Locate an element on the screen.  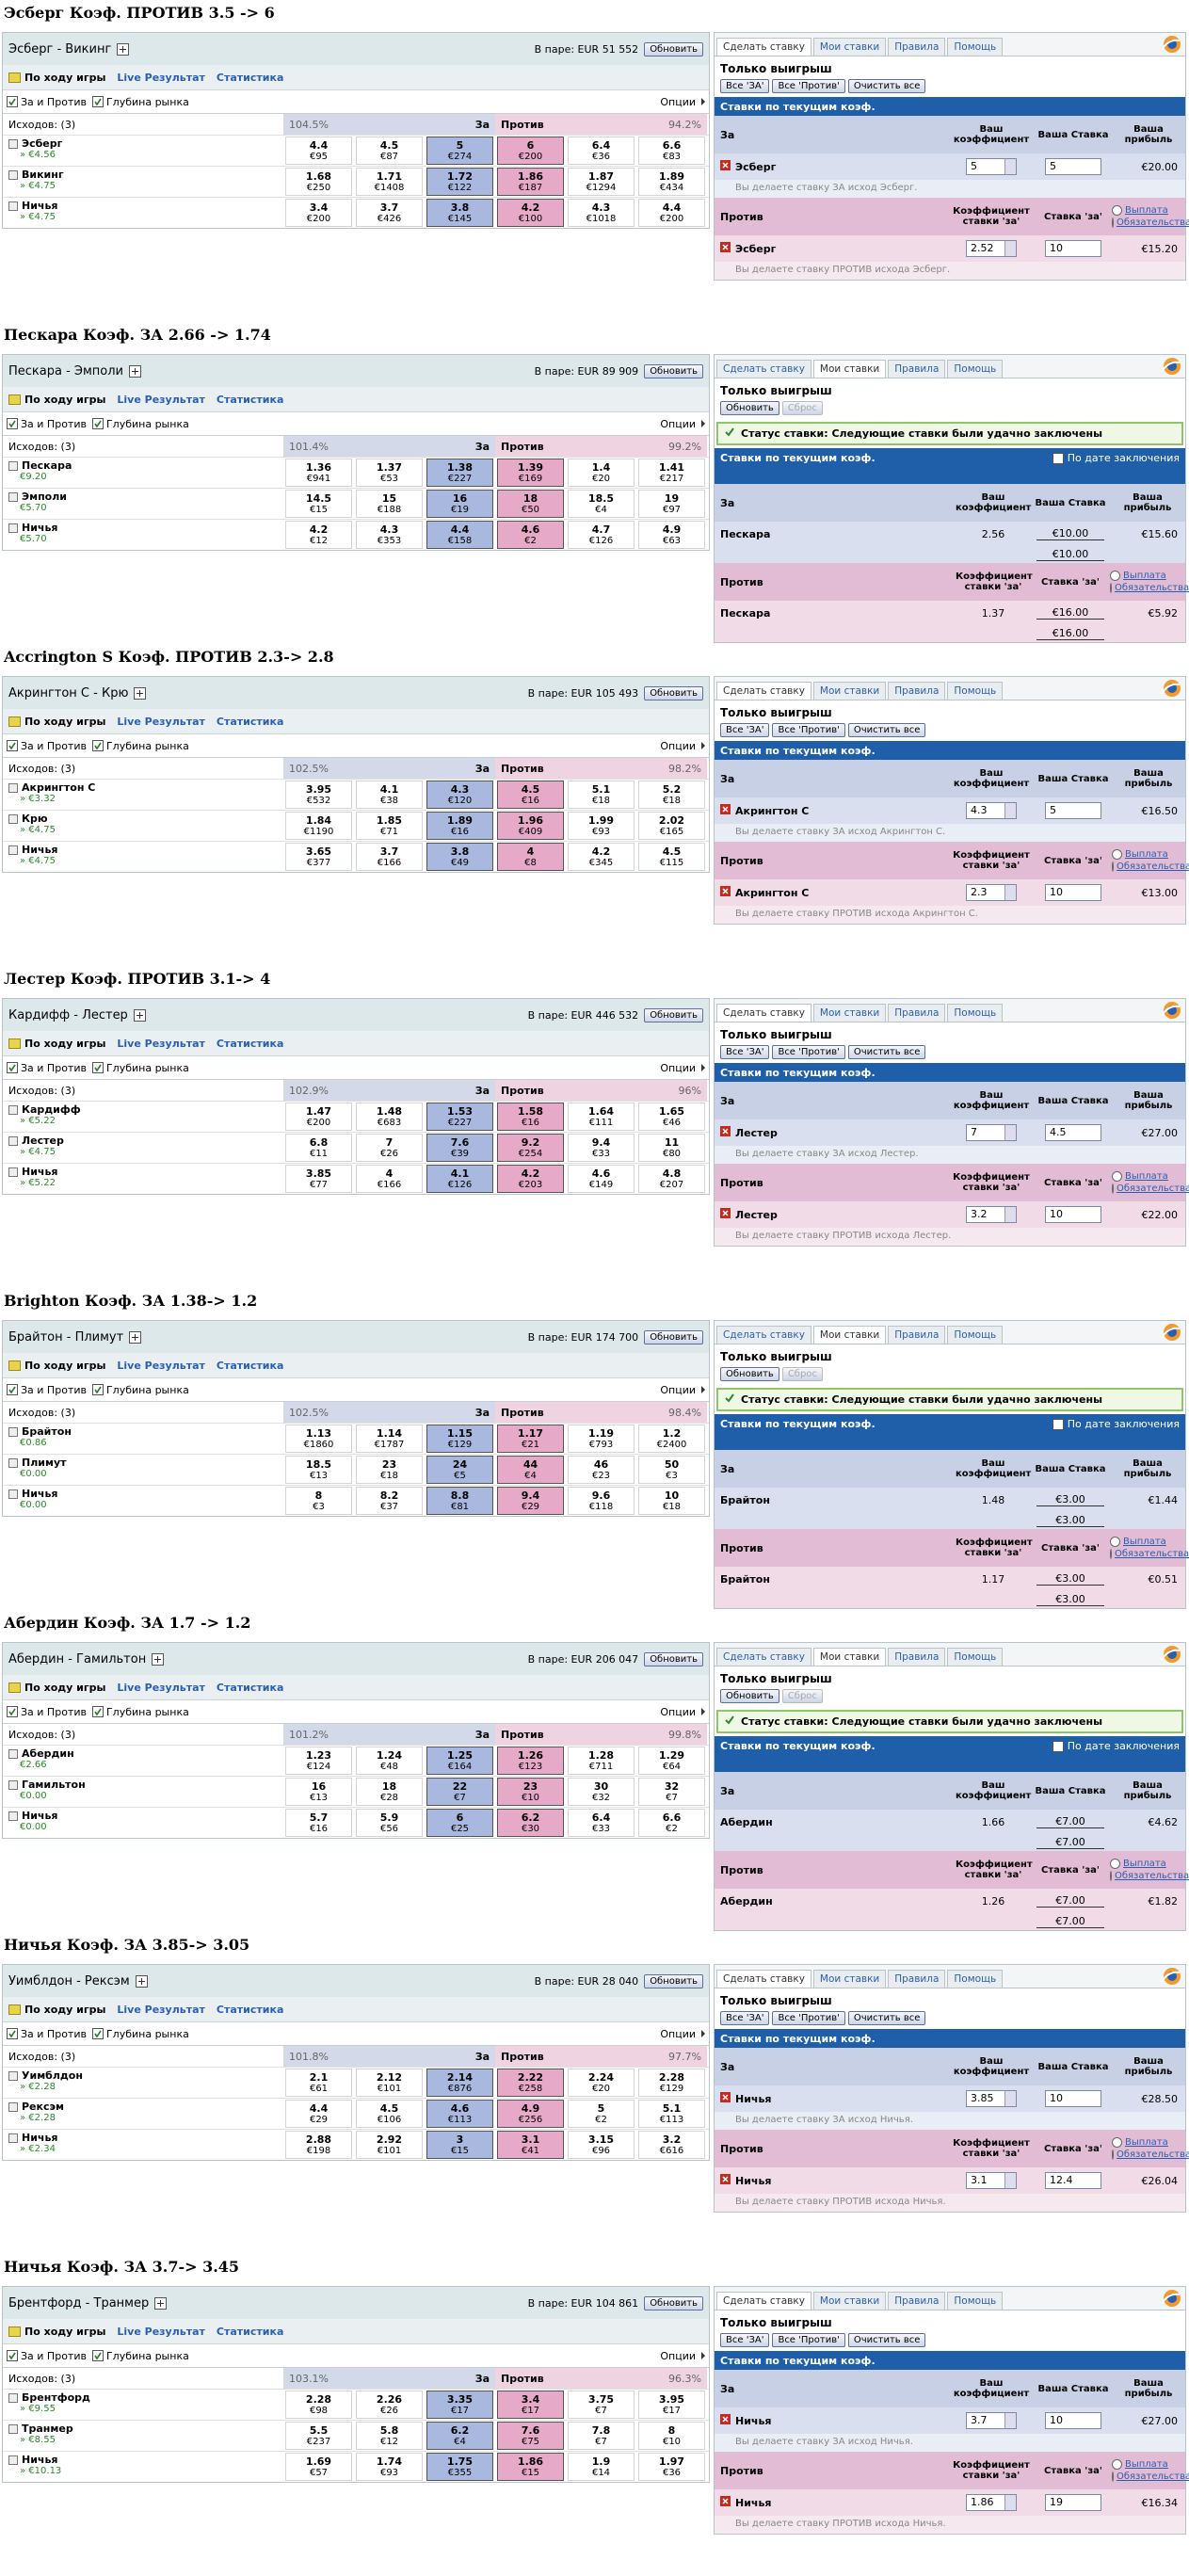
price-cell: 4.5 €106 is located at coordinates (389, 2114).